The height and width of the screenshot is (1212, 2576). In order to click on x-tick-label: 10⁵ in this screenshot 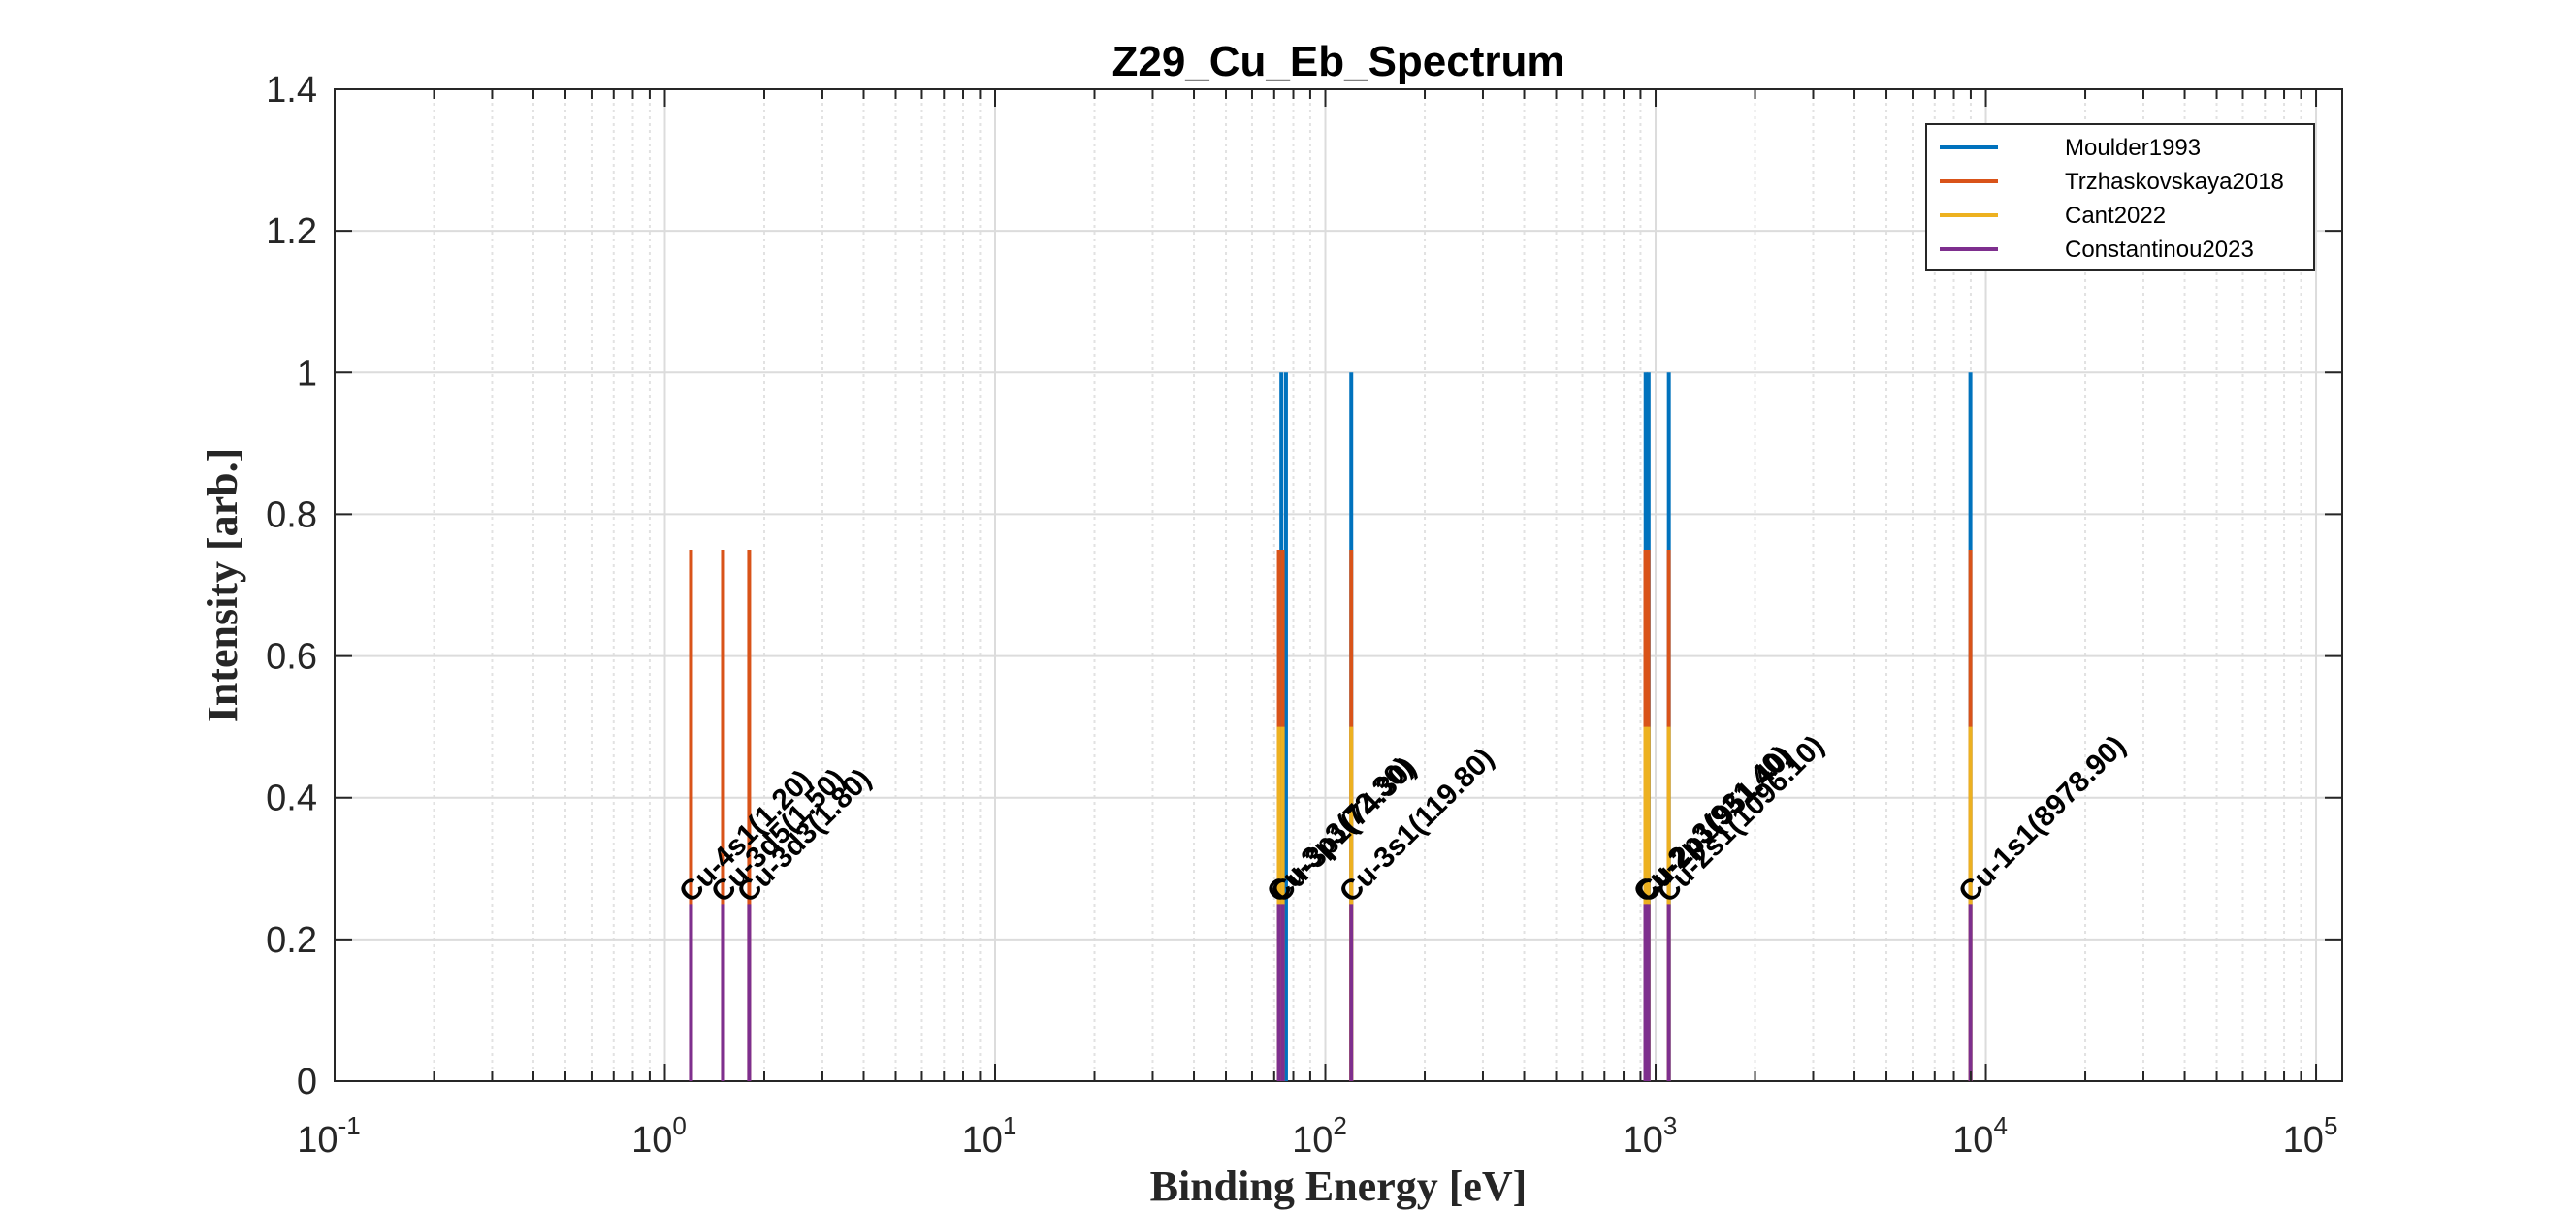, I will do `click(2310, 1136)`.